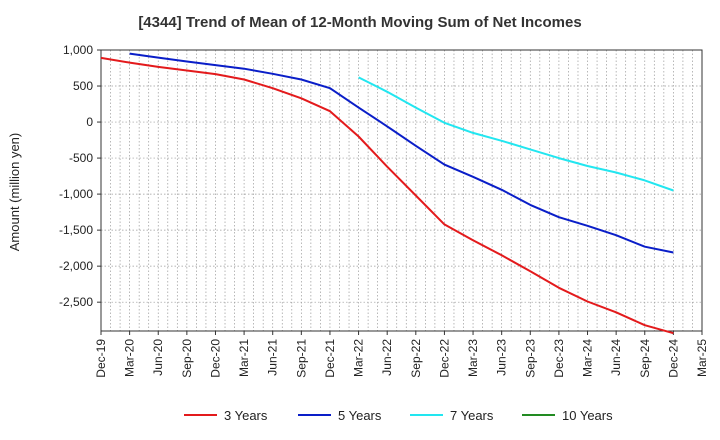 The image size is (720, 440). What do you see at coordinates (516, 134) in the screenshot?
I see `series-line-7-years` at bounding box center [516, 134].